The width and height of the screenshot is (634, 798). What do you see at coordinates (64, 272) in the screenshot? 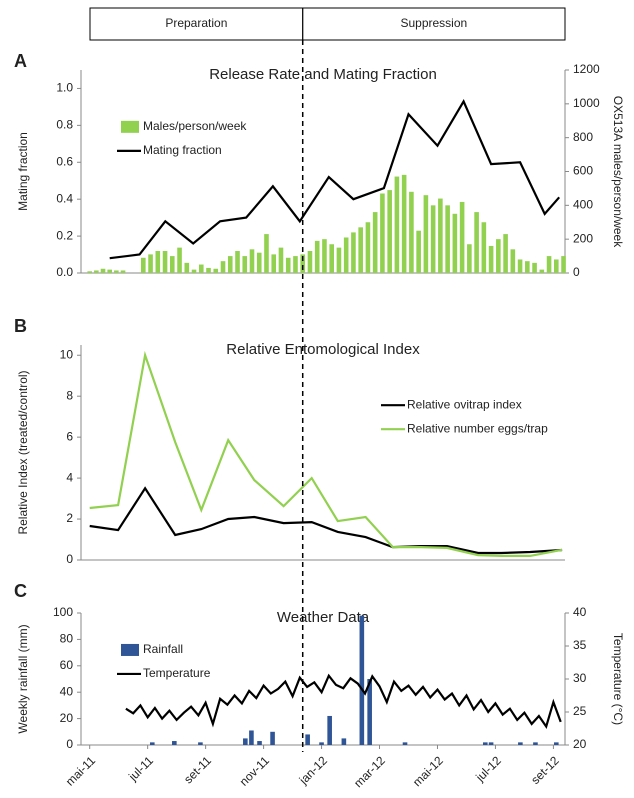
I see `y-tick-label: 0.0` at bounding box center [64, 272].